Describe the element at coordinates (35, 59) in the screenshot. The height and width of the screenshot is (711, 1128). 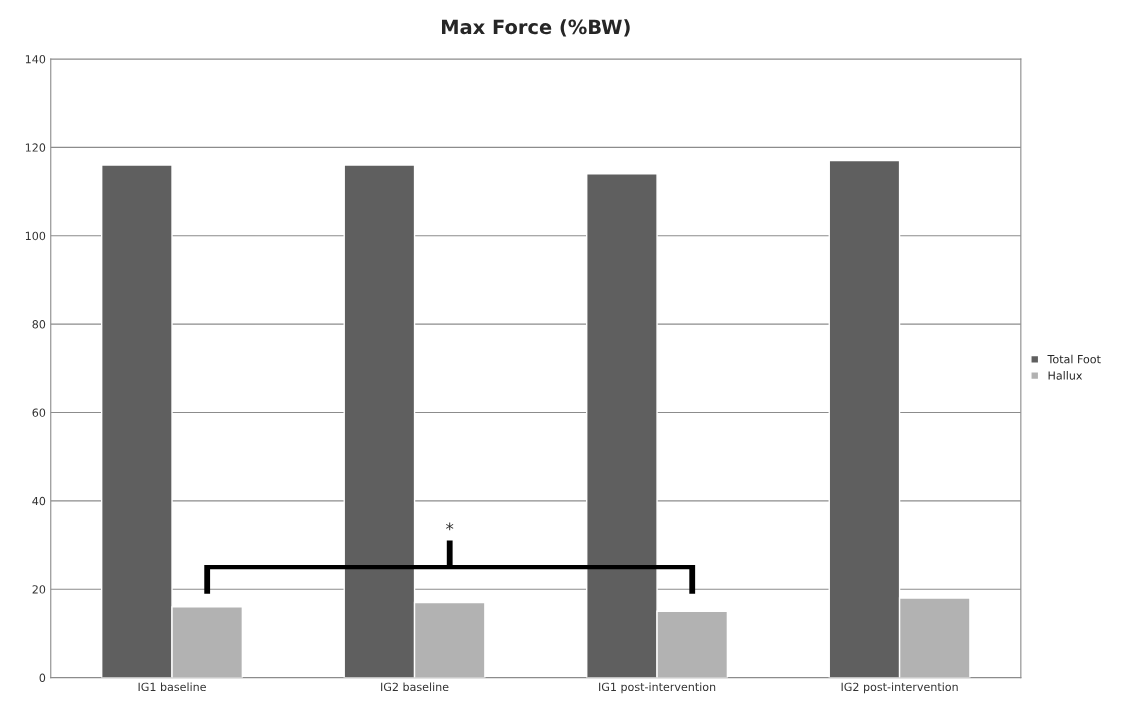
I see `y-tick-label: 140` at that location.